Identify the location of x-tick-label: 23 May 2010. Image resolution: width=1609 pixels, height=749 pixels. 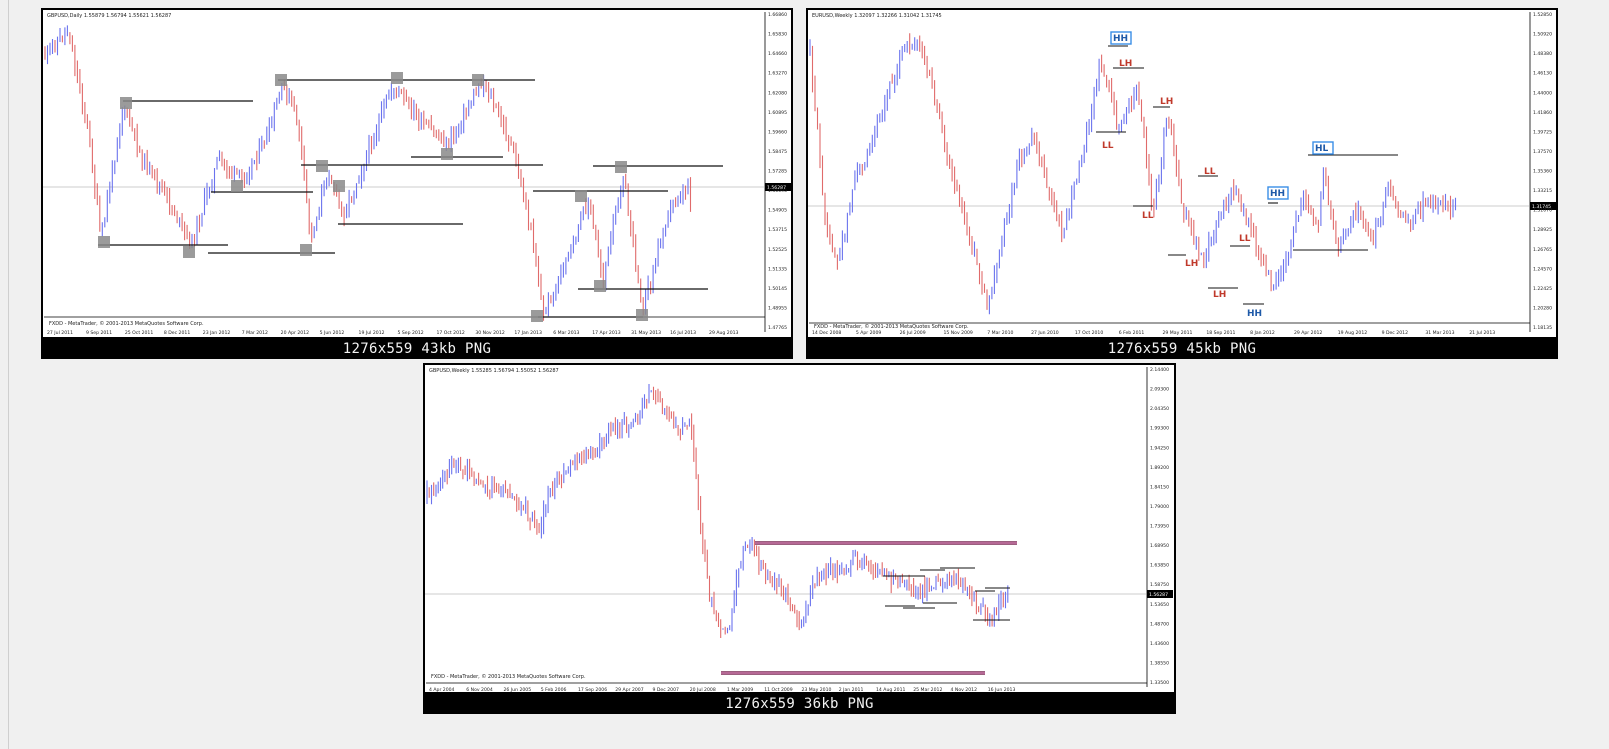
(817, 689).